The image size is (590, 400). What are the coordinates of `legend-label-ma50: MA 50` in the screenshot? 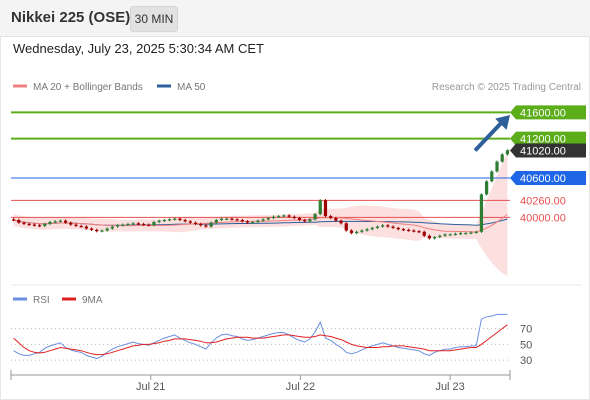 It's located at (191, 87).